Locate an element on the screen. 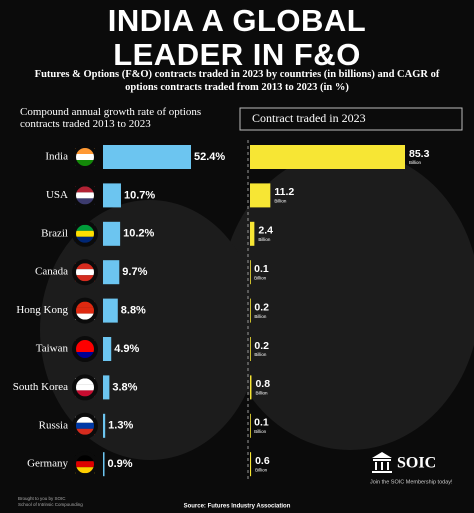 Image resolution: width=474 pixels, height=513 pixels. category-label: Germany is located at coordinates (47, 464).